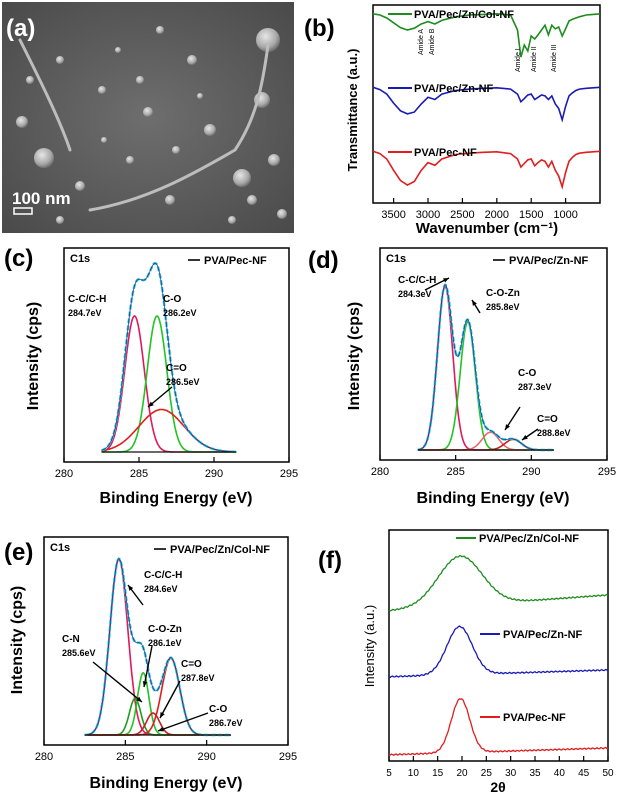 This screenshot has height=799, width=620. Describe the element at coordinates (487, 228) in the screenshot. I see `x-axis-label-b: Wavenumber (cm⁻¹)` at that location.